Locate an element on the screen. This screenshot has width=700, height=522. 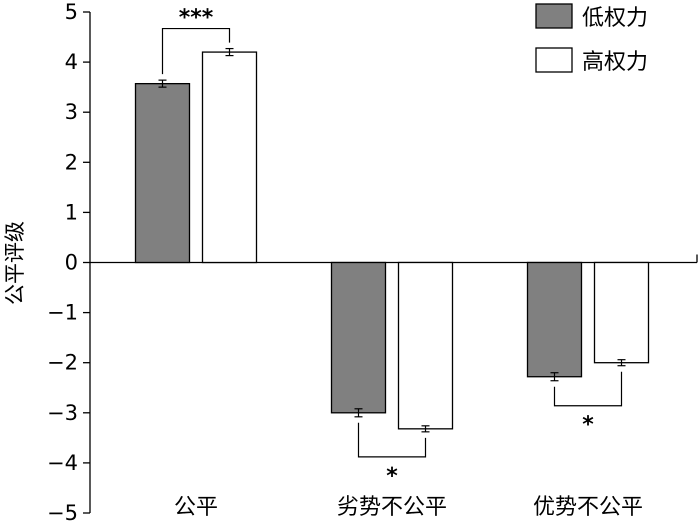
y-tick-label: 1 is located at coordinates (71, 212).